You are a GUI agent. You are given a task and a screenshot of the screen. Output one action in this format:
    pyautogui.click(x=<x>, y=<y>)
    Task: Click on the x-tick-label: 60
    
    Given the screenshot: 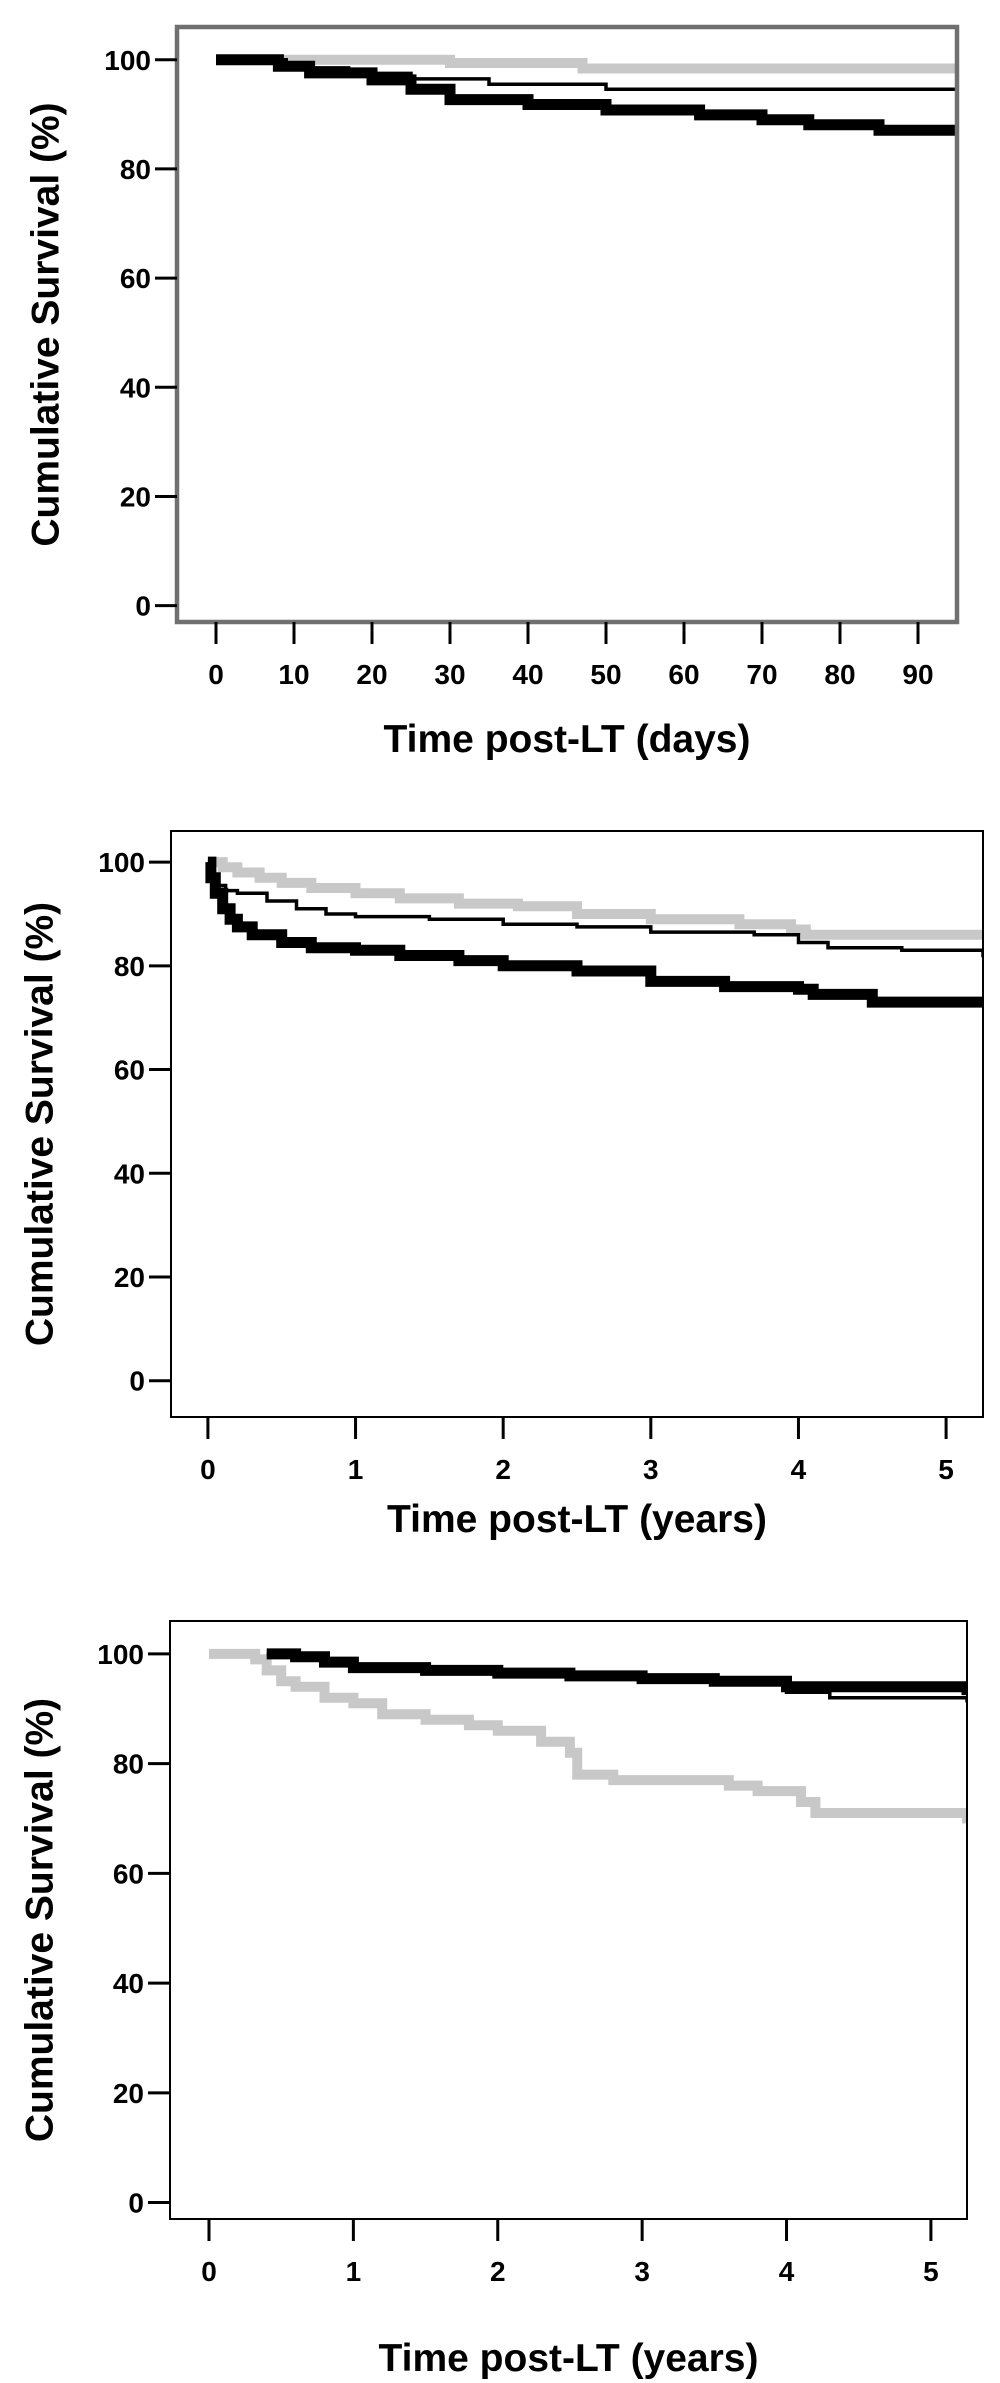 What is the action you would take?
    pyautogui.click(x=683, y=674)
    